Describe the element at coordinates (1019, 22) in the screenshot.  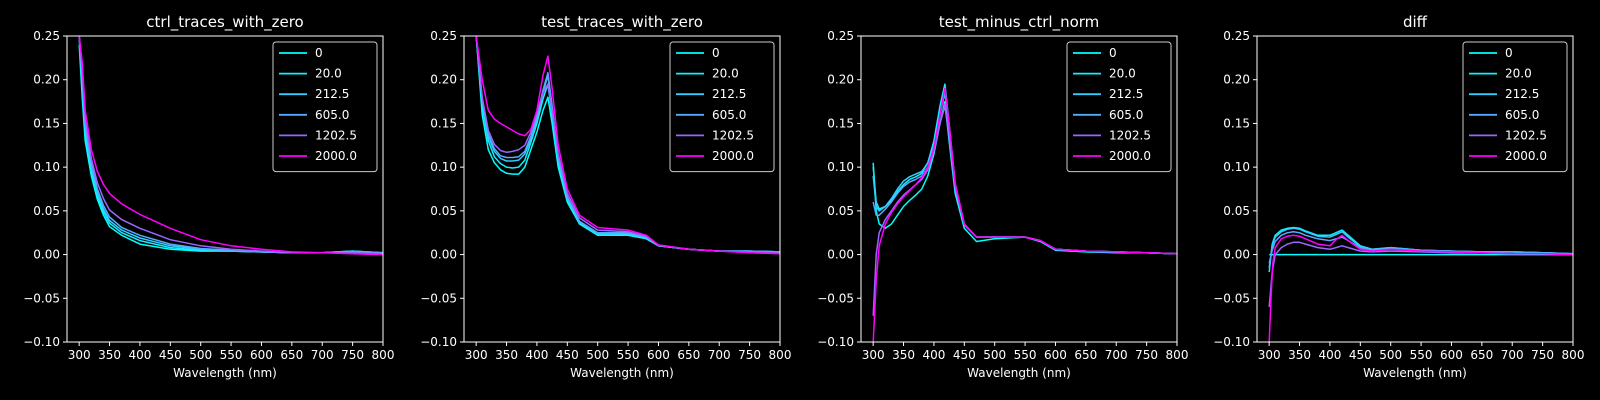
I see `chart-title: test_minus_ctrl_norm` at that location.